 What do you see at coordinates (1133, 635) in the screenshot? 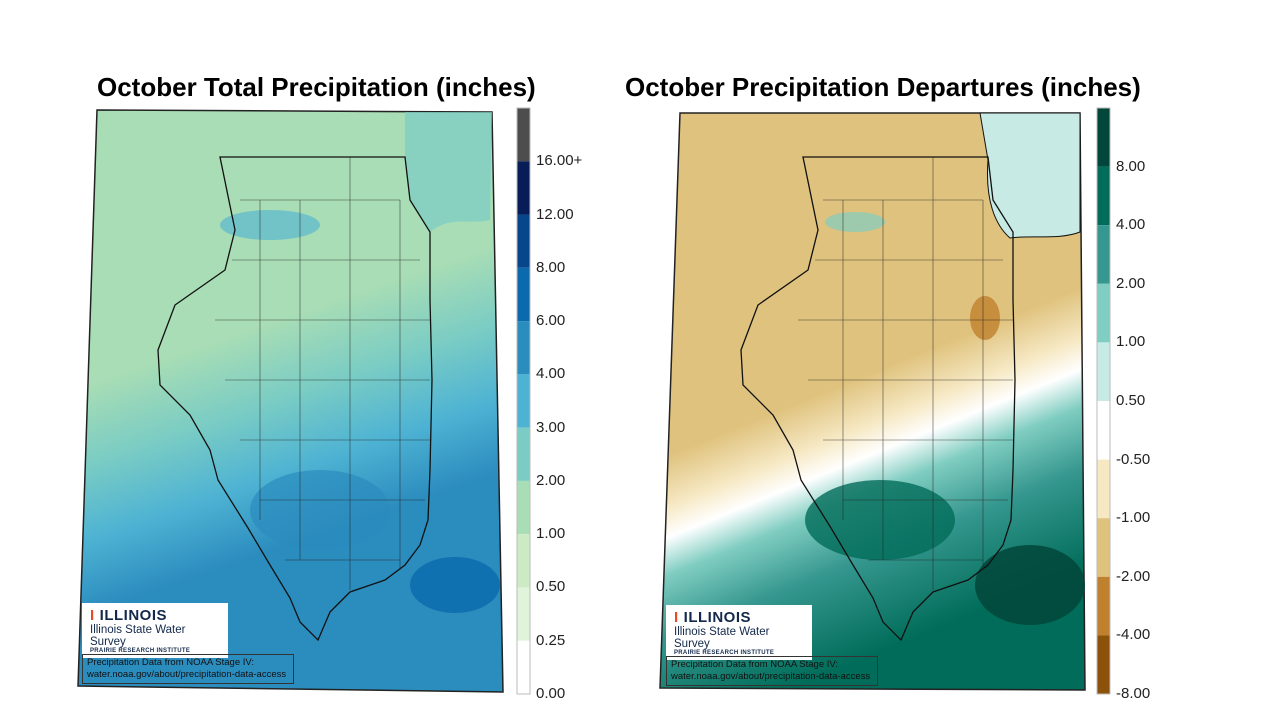
I see `legend-label: -4.00` at bounding box center [1133, 635].